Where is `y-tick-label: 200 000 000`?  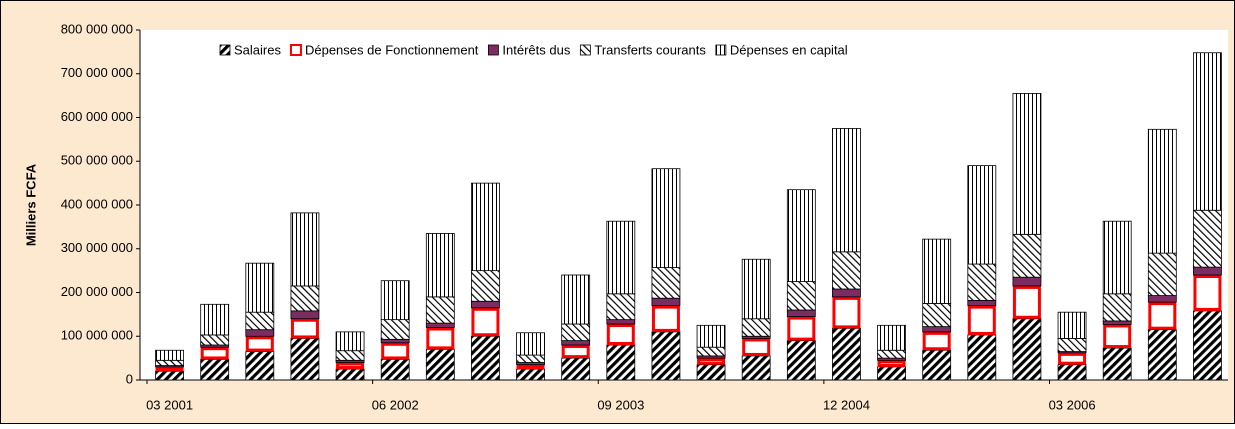 y-tick-label: 200 000 000 is located at coordinates (97, 291).